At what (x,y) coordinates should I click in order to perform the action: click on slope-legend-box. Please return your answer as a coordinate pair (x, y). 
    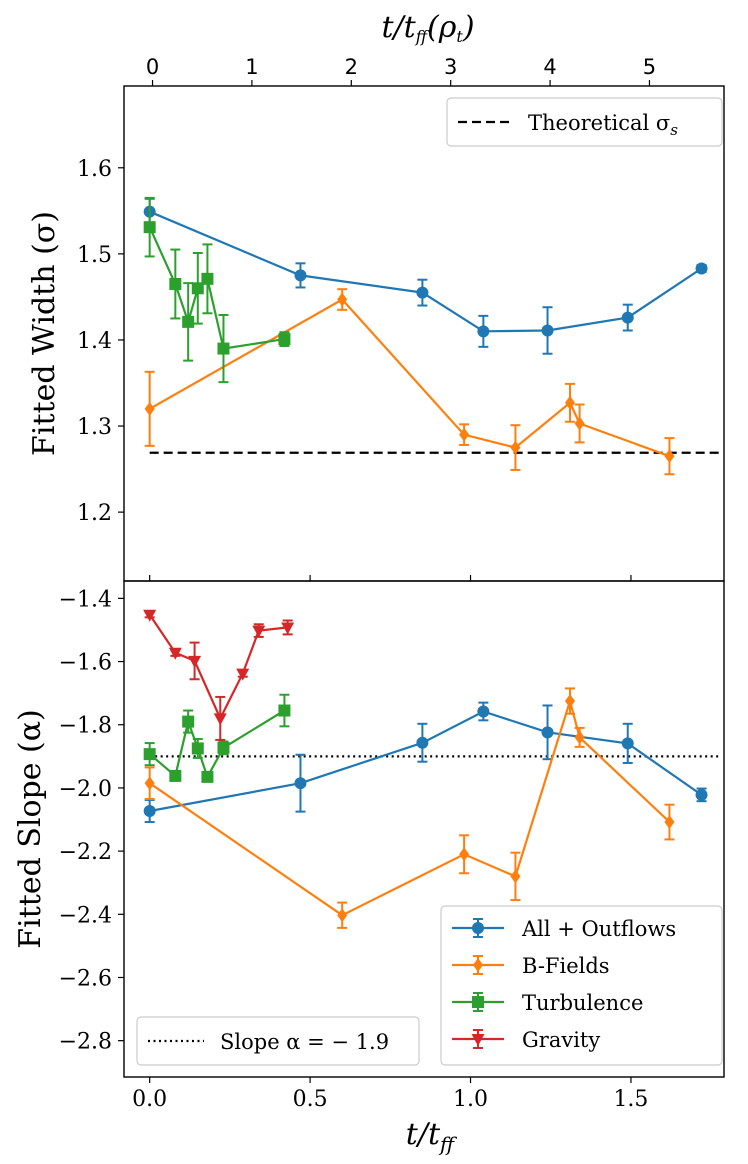
    Looking at the image, I should click on (278, 1041).